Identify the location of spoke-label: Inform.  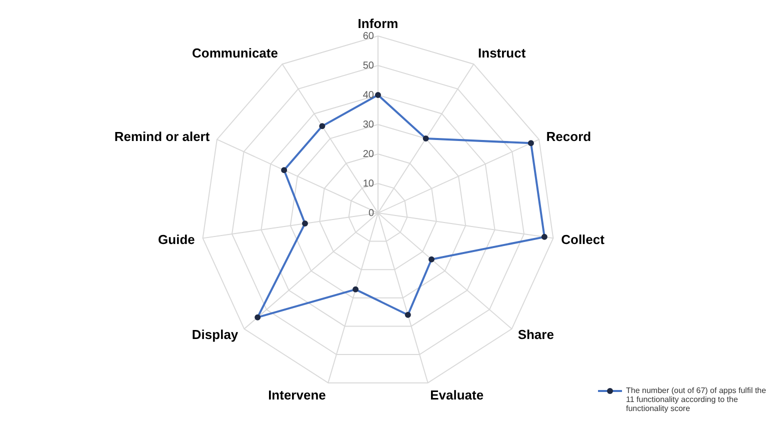
(378, 23).